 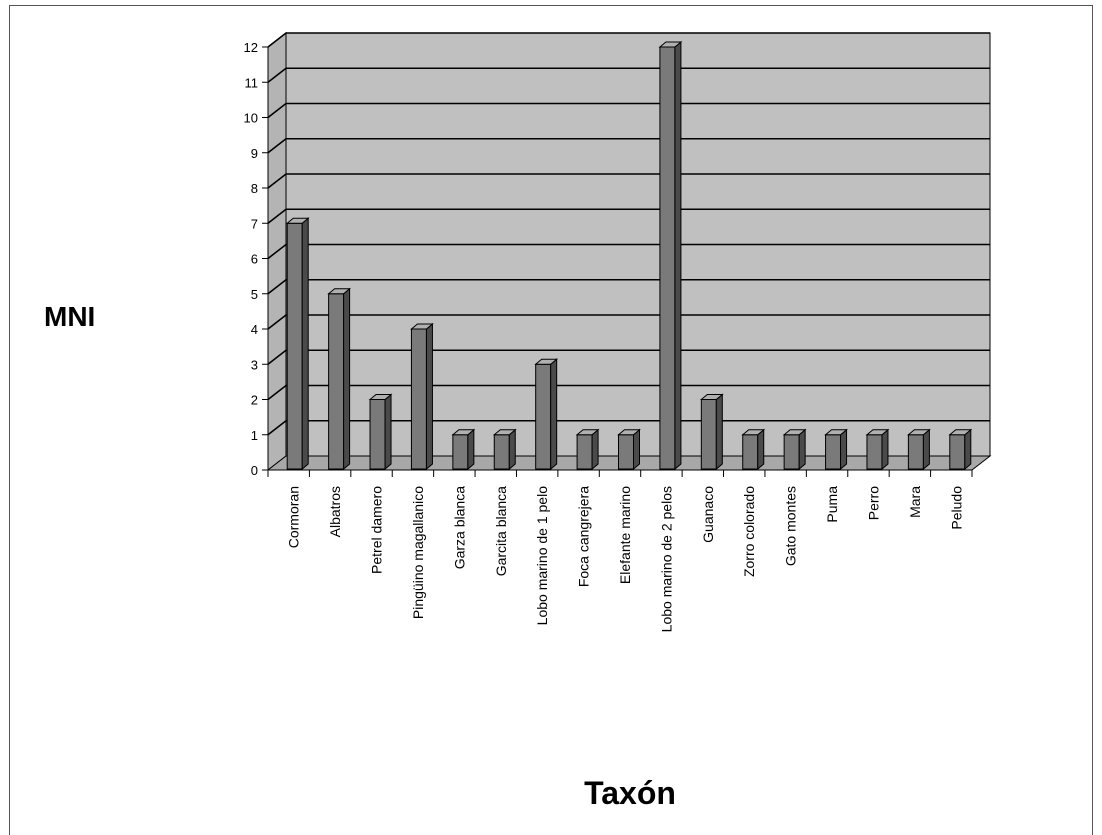 What do you see at coordinates (254, 364) in the screenshot?
I see `y-tick-label: 3` at bounding box center [254, 364].